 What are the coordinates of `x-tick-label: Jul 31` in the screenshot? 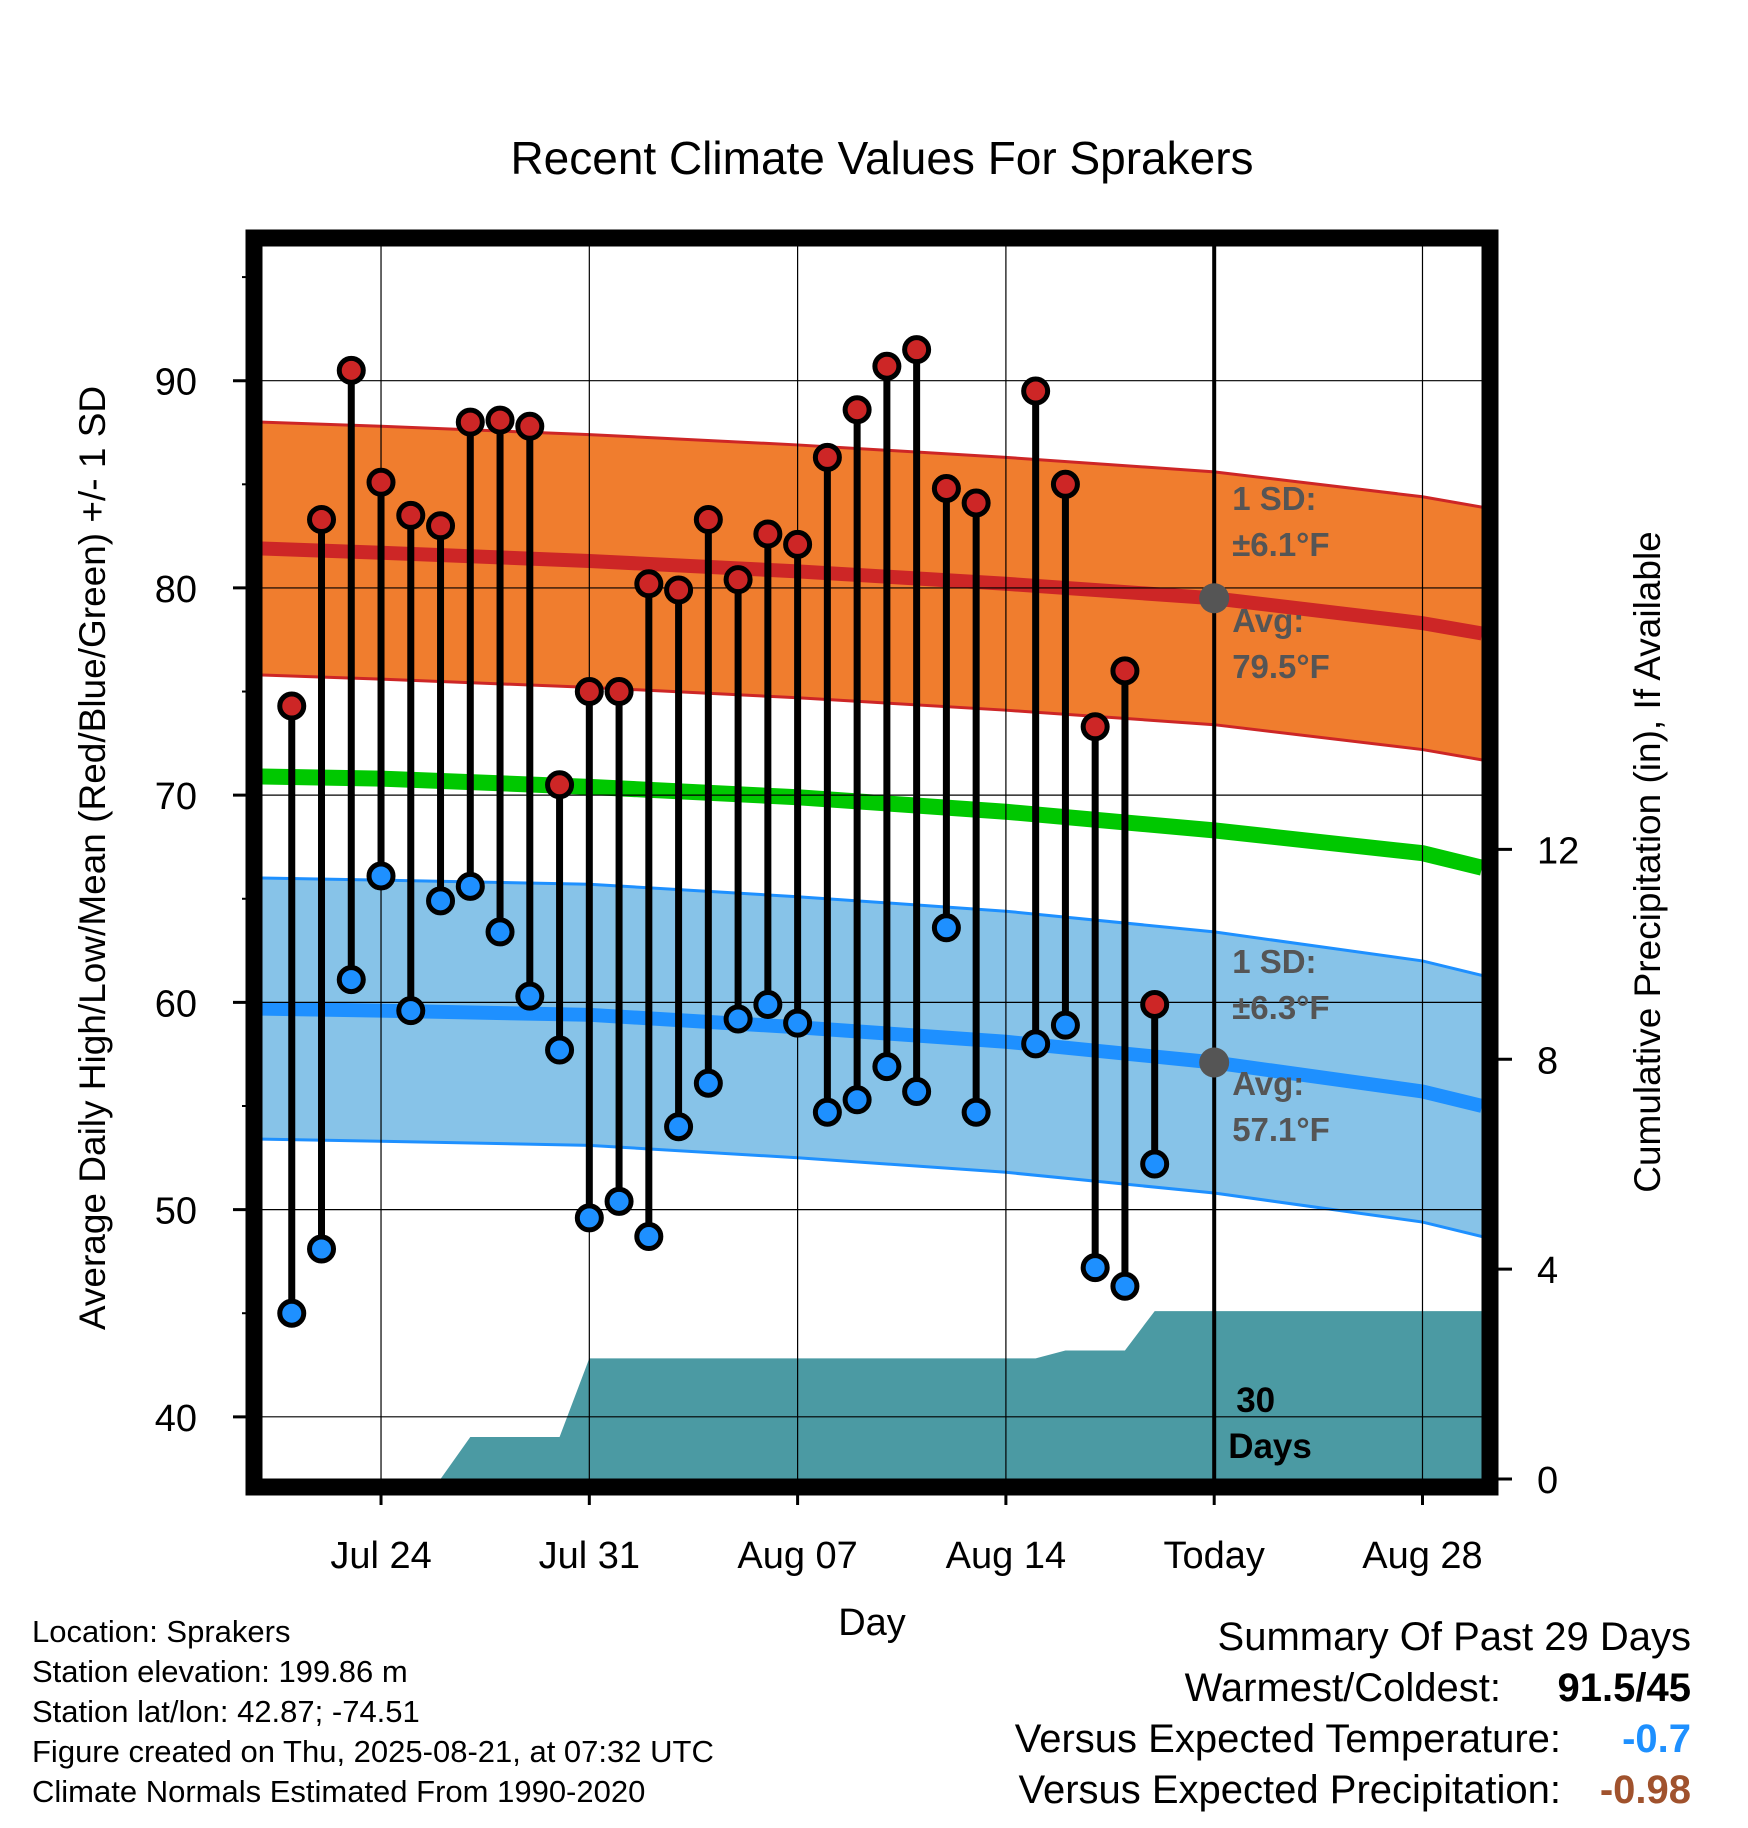 It's located at (589, 1556).